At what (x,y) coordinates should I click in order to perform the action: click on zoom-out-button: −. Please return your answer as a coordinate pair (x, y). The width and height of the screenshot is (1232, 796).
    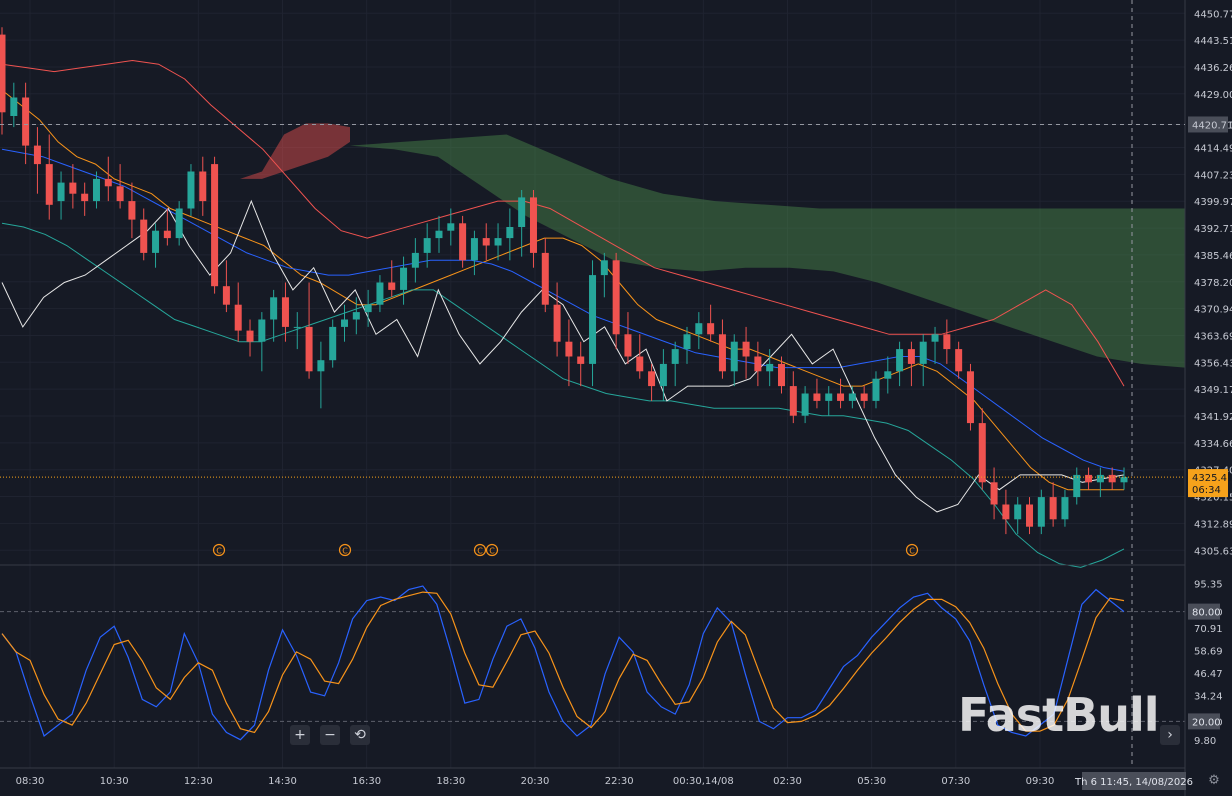
    Looking at the image, I should click on (330, 735).